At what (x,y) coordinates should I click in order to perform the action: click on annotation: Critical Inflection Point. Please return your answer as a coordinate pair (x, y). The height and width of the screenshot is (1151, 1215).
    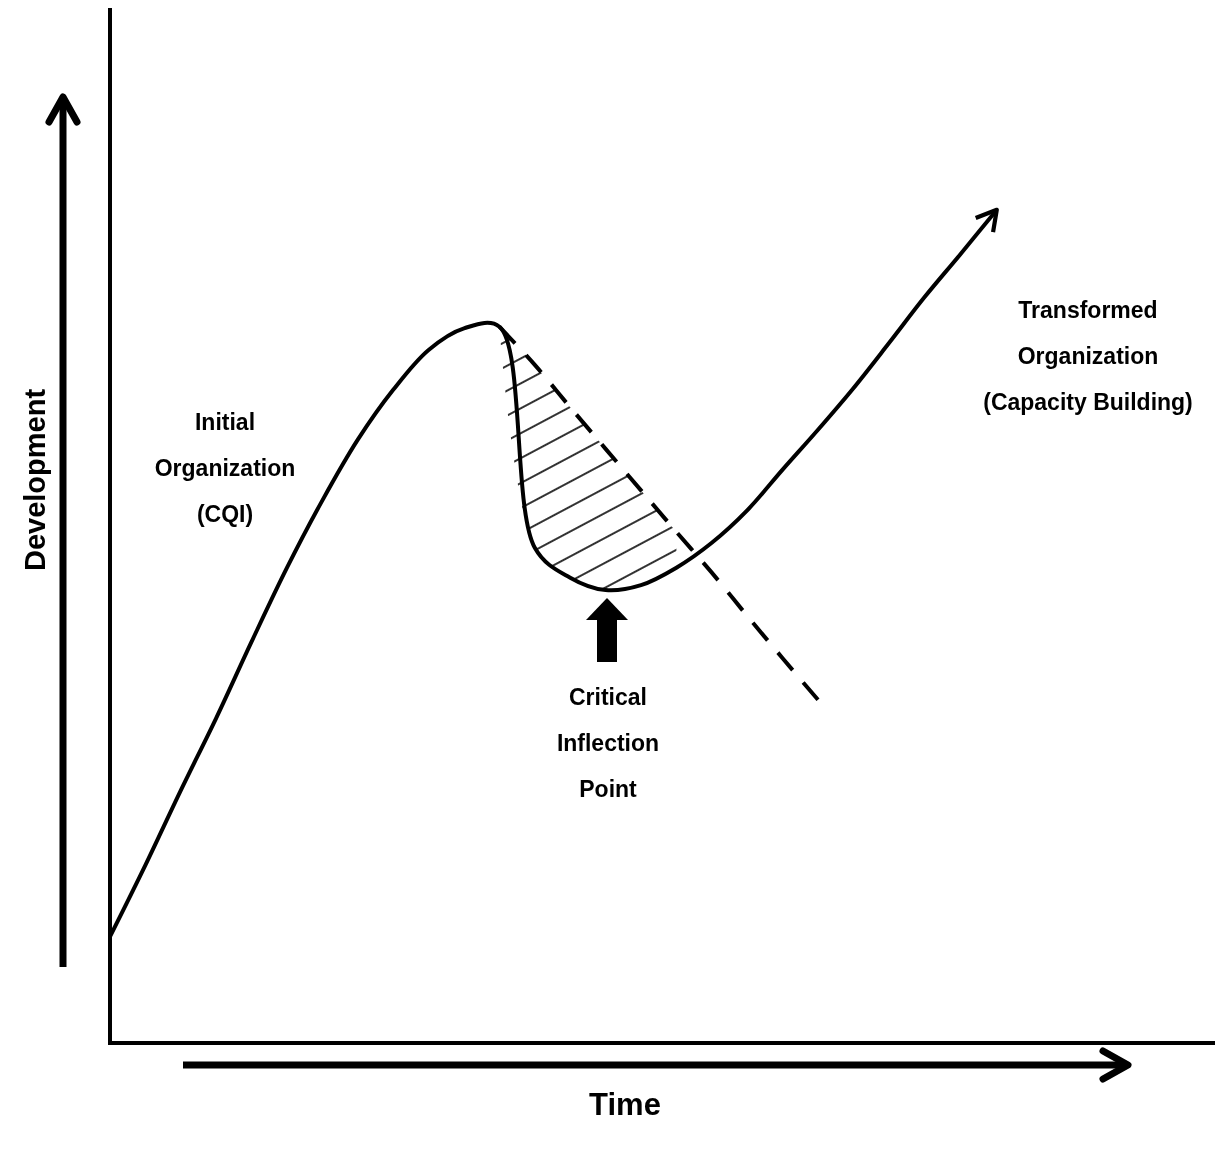
    Looking at the image, I should click on (608, 743).